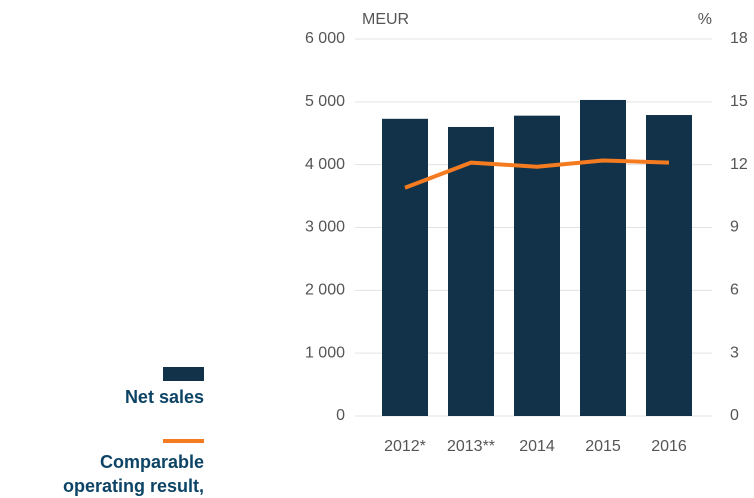 The width and height of the screenshot is (754, 498). What do you see at coordinates (603, 446) in the screenshot?
I see `x-tick-label: 2015` at bounding box center [603, 446].